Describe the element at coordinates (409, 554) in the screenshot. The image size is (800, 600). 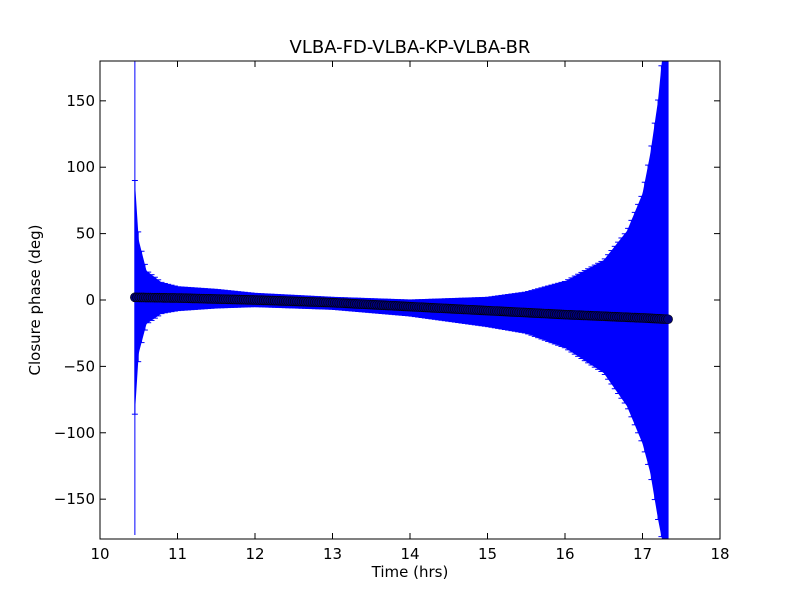
I see `x-tick-label: 14` at that location.